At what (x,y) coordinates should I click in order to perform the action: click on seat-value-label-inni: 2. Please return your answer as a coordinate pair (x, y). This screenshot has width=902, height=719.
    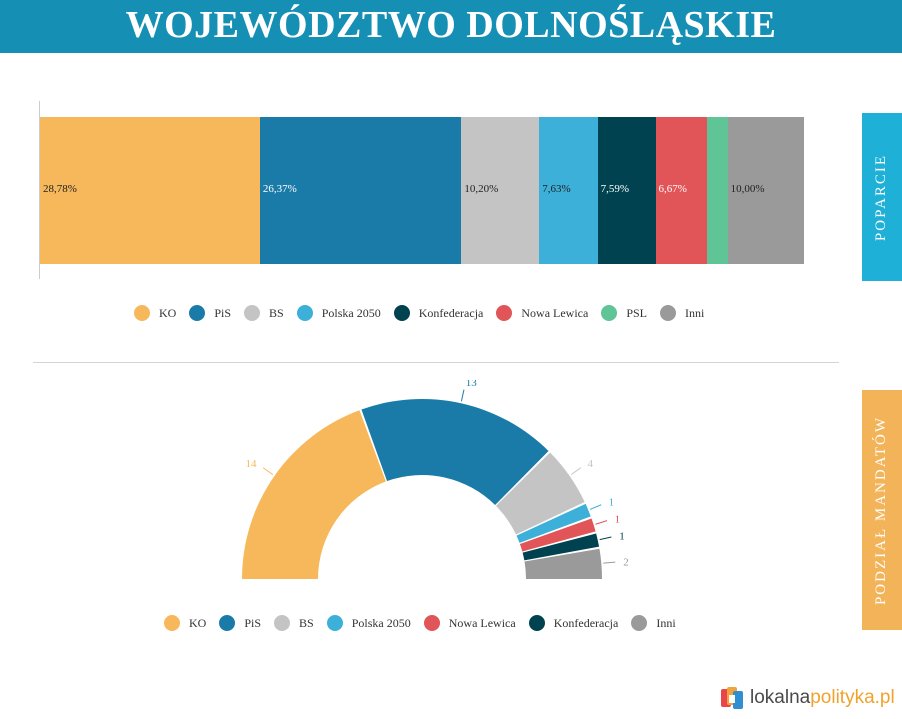
    Looking at the image, I should click on (626, 562).